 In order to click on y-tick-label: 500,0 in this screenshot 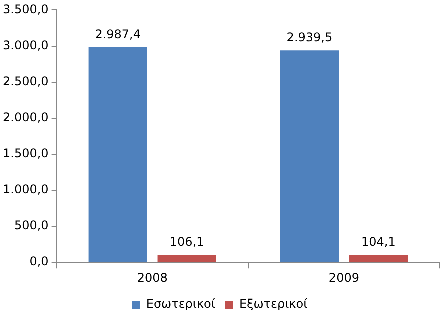, I will do `click(31, 225)`.